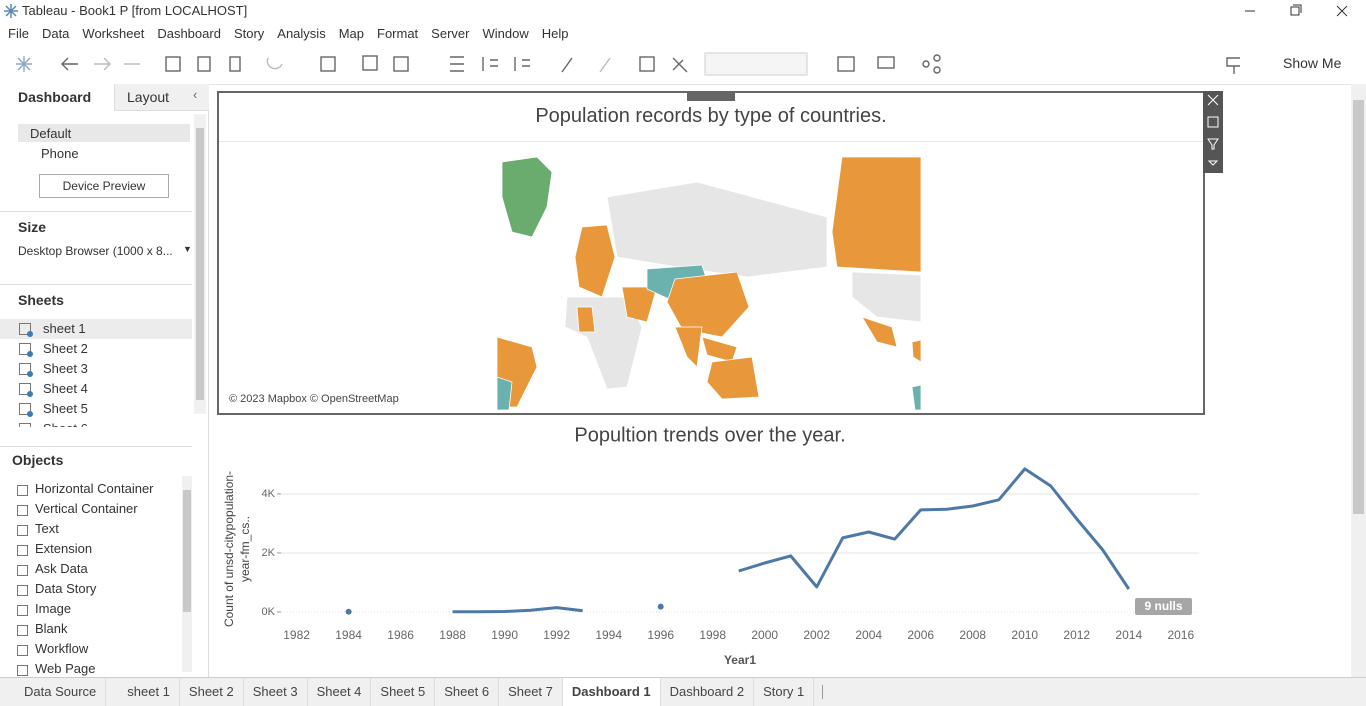 This screenshot has height=706, width=1366. I want to click on tab-label: Layout, so click(148, 97).